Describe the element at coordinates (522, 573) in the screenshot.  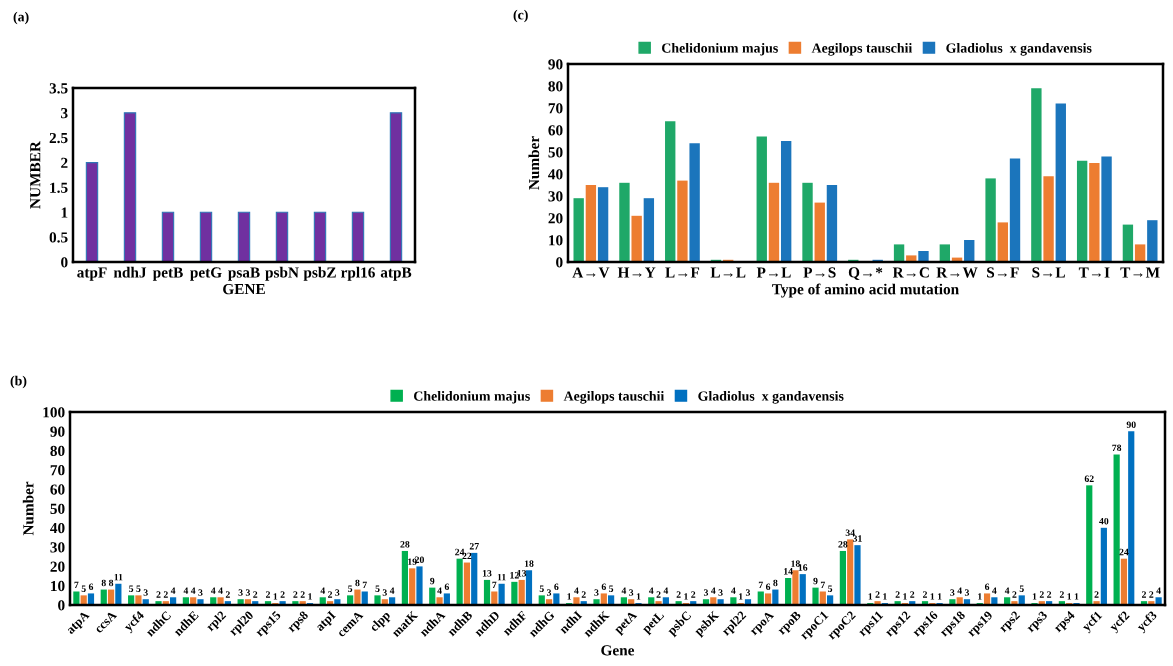
I see `data-label: 13` at that location.